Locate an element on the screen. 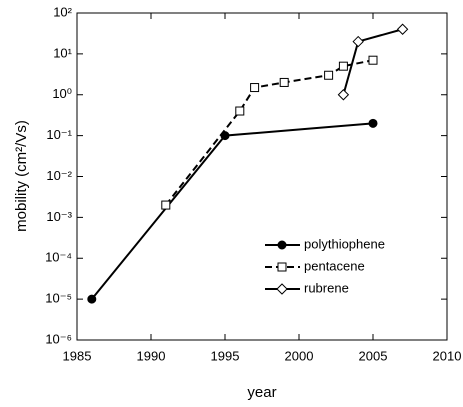  x-tick-label: 2005 is located at coordinates (373, 355).